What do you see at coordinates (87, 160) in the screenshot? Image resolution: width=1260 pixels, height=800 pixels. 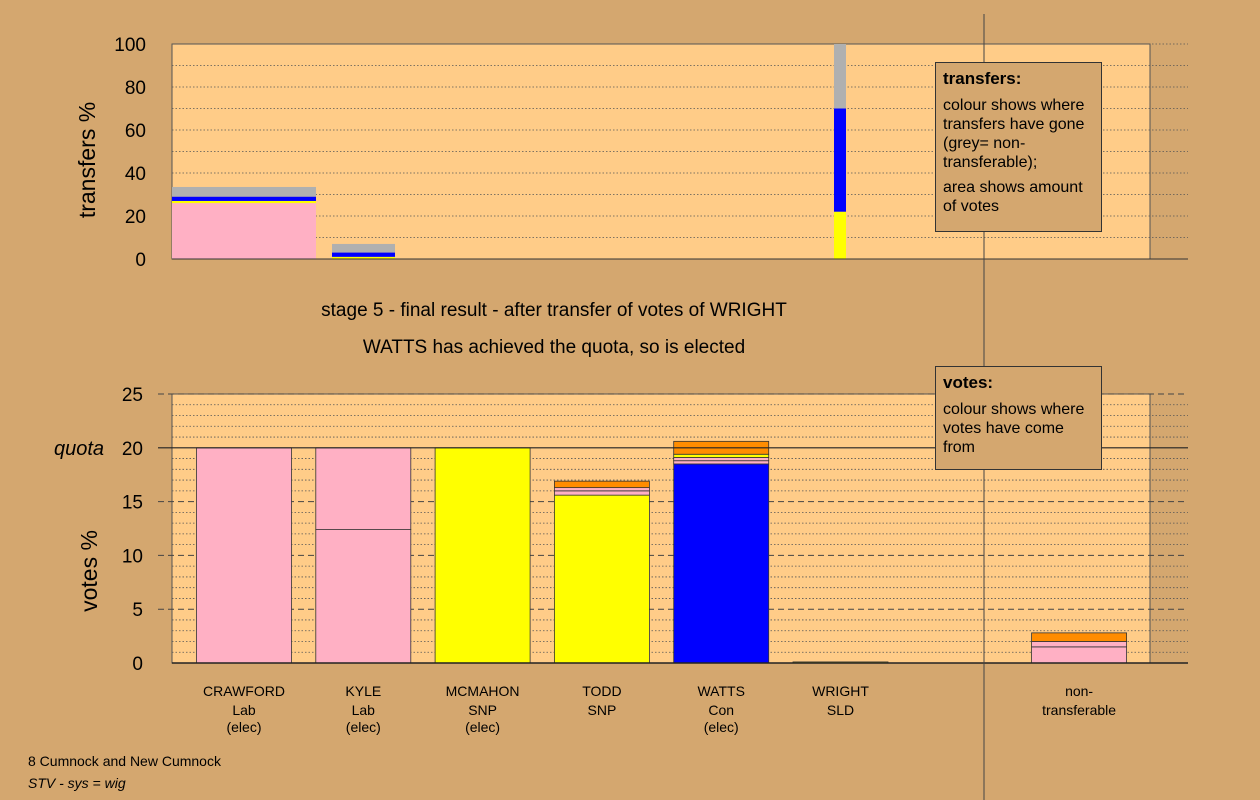 I see `transfers-y-axis-label: transfers %` at bounding box center [87, 160].